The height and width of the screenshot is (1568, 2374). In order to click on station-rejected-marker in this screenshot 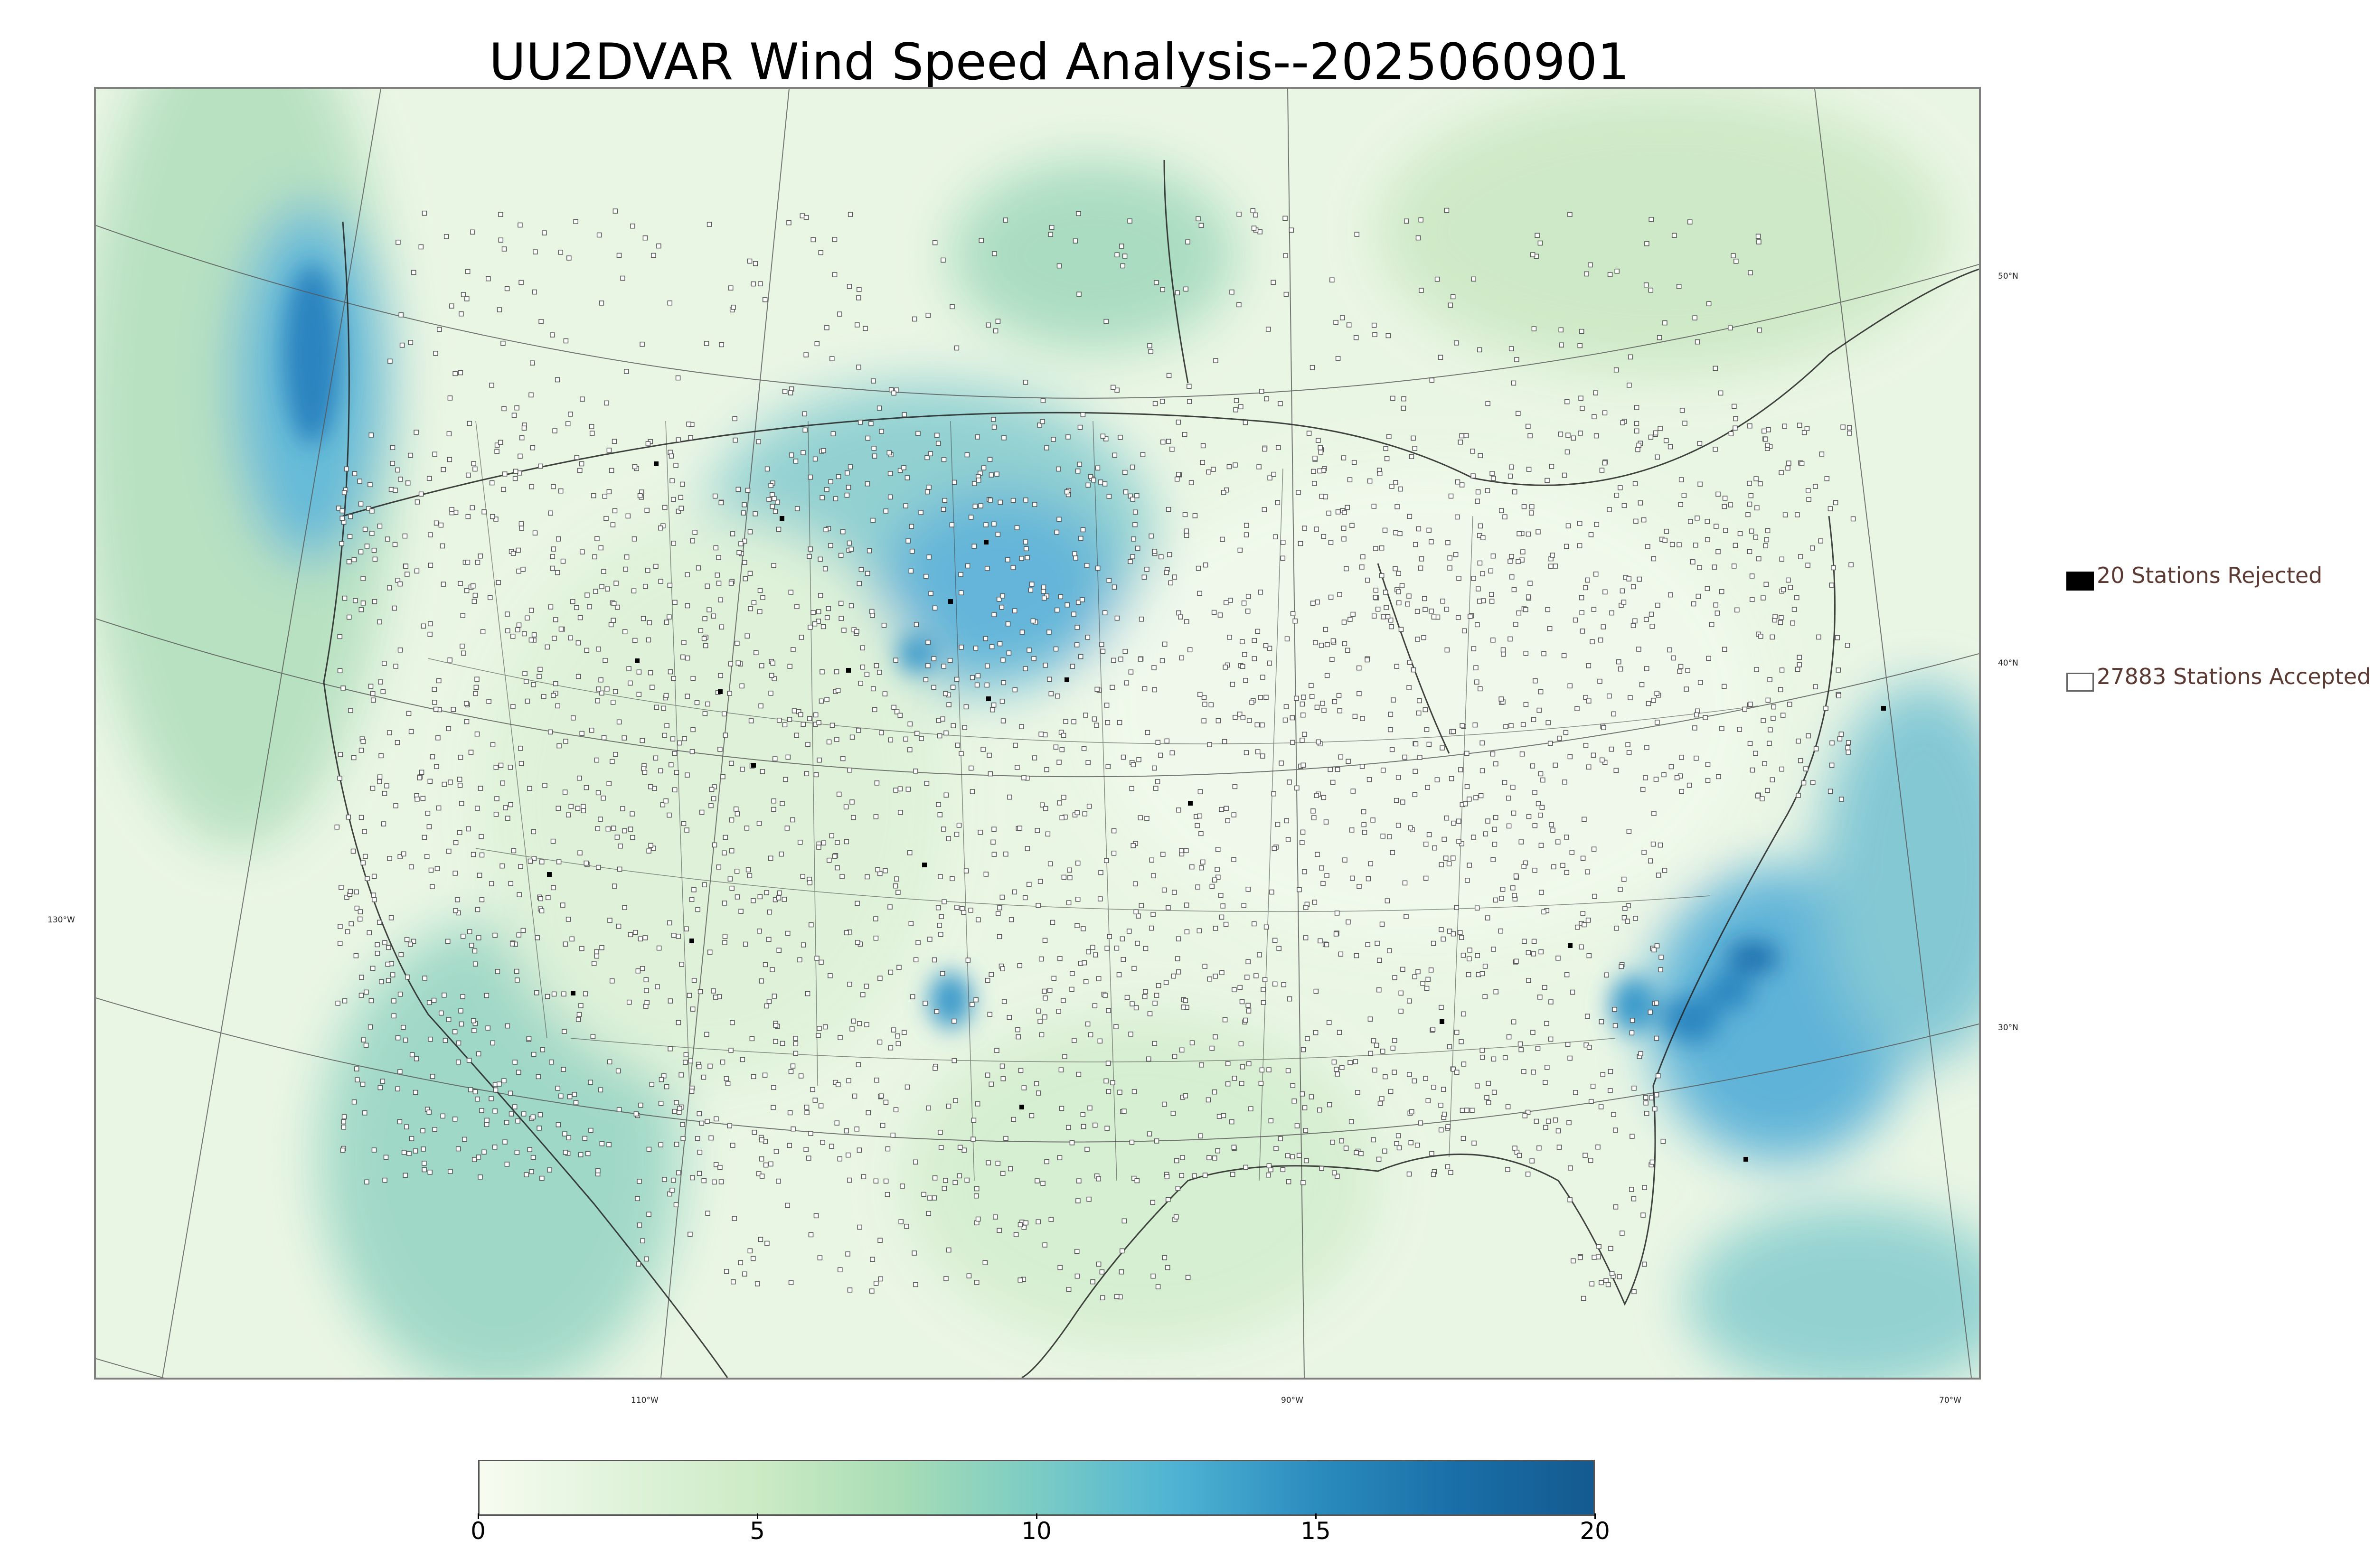, I will do `click(1067, 680)`.